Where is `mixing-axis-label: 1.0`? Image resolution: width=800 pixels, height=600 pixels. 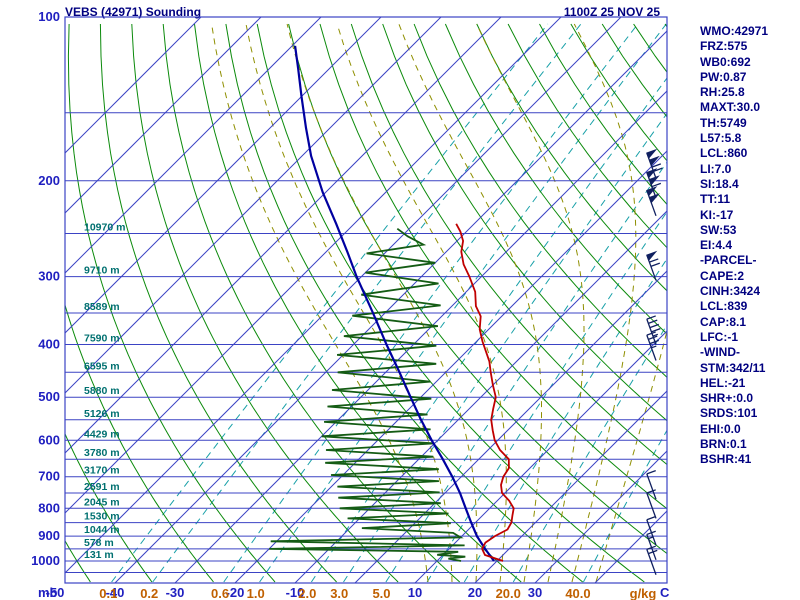 mixing-axis-label: 1.0 is located at coordinates (256, 593).